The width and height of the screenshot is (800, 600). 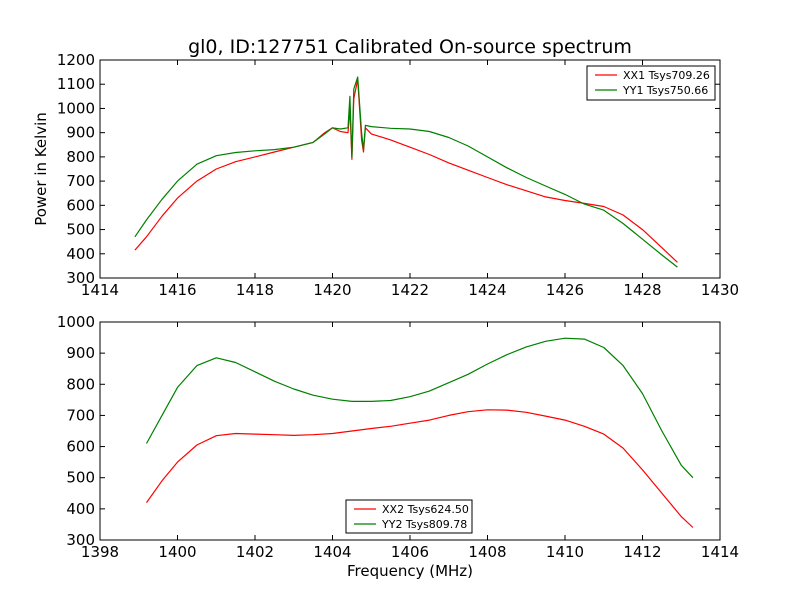 I want to click on legend: XX1 Tsys709.26 YY1 Tsys750.66, so click(x=651, y=83).